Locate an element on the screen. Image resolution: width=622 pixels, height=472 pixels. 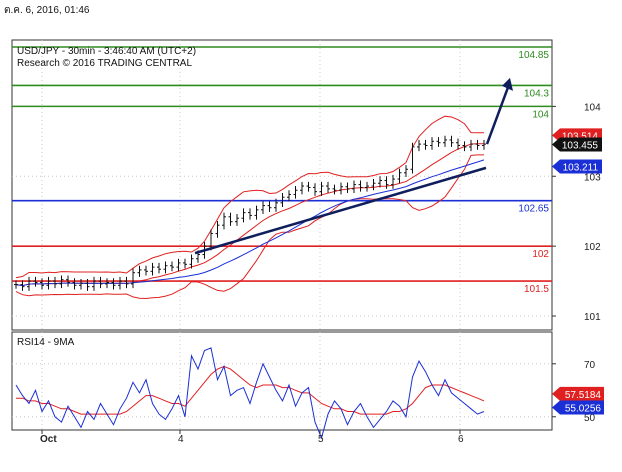
price-marker-label: 103.211 is located at coordinates (581, 168).